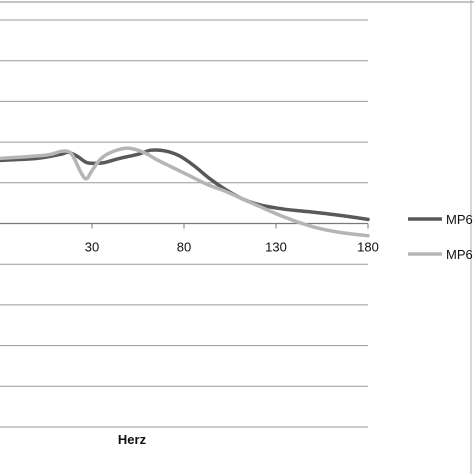  I want to click on legend: MP6 MP6, so click(440, 237).